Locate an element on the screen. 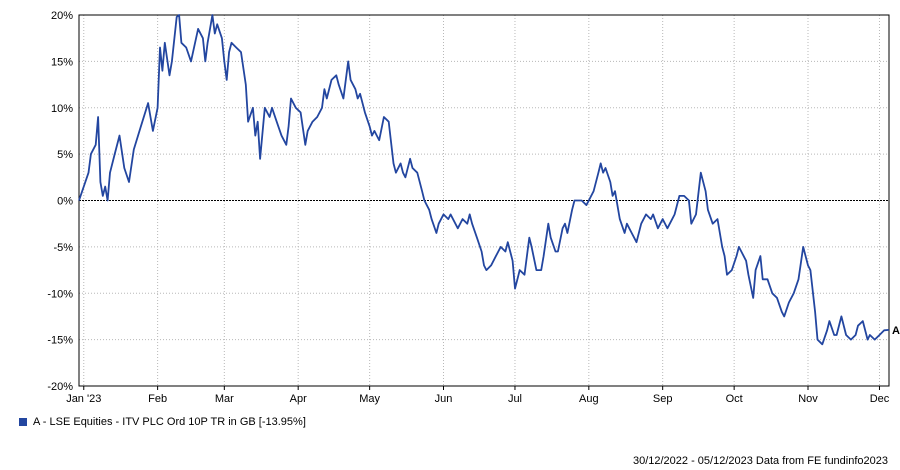 This screenshot has height=470, width=900. y-tick-label: 15% is located at coordinates (62, 62).